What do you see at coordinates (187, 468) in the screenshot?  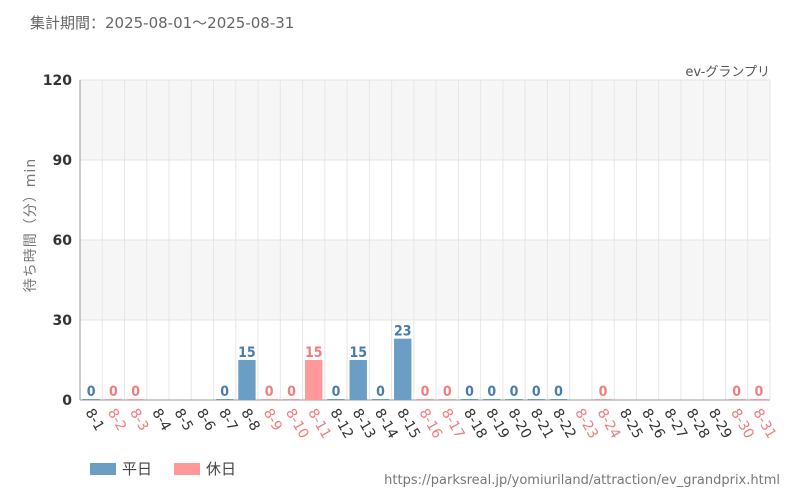 I see `holiday-swatch` at bounding box center [187, 468].